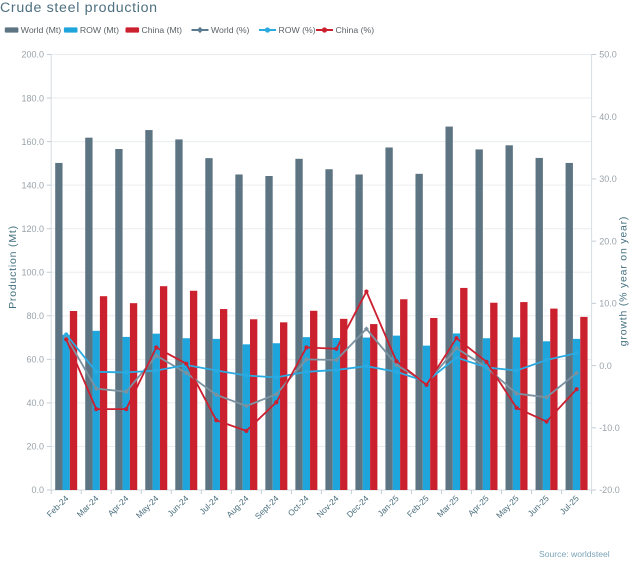 Image resolution: width=632 pixels, height=562 pixels. I want to click on svg-text: -10.0, so click(609, 428).